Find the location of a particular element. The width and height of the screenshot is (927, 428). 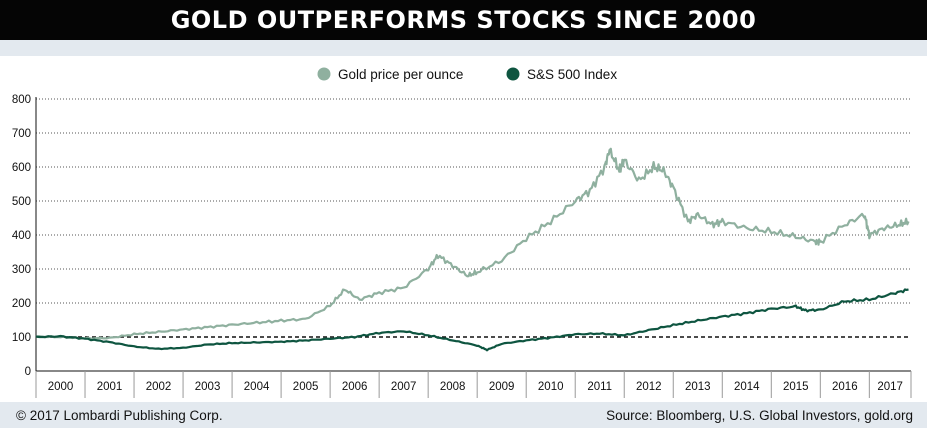

x-tick-label: 2015 is located at coordinates (796, 387).